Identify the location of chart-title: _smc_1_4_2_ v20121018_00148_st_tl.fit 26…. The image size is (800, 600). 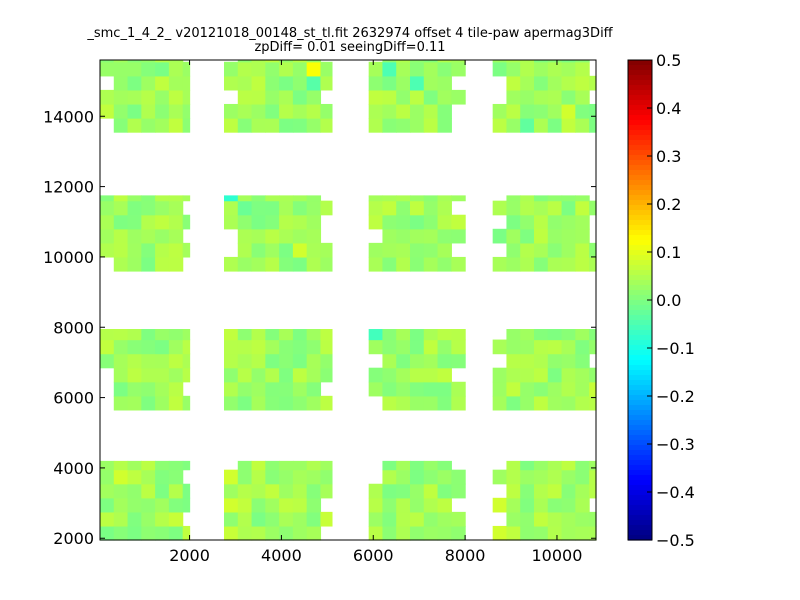
(350, 33).